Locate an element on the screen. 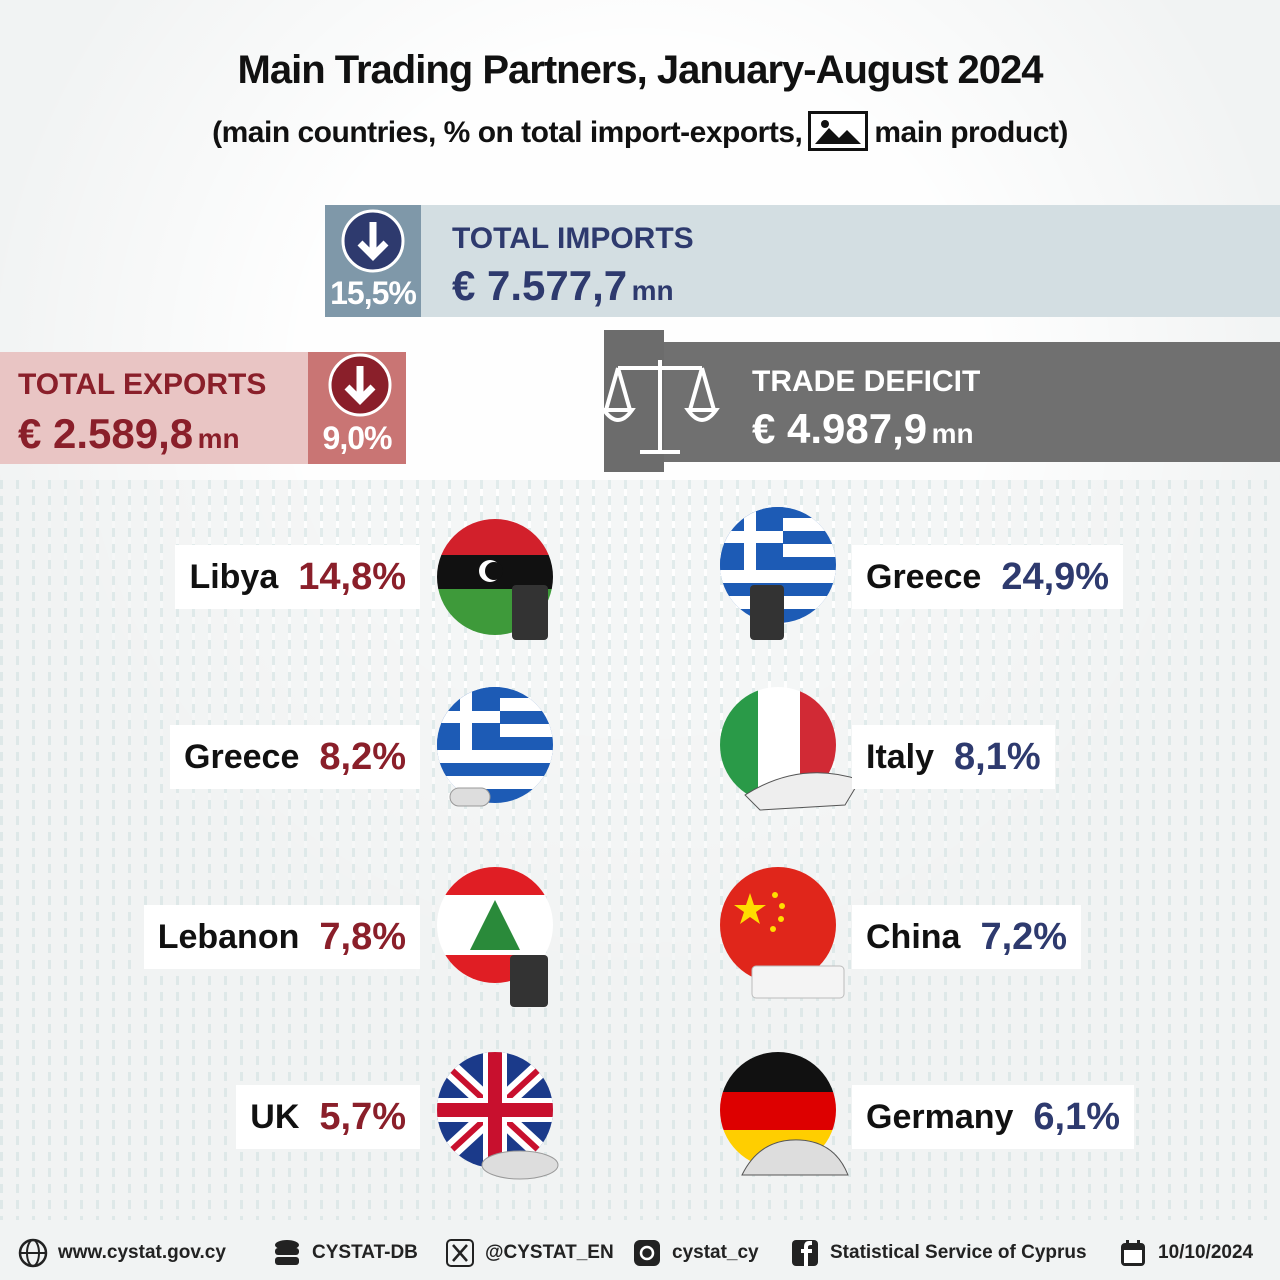 The width and height of the screenshot is (1280, 1280). value: € 4.987,9 is located at coordinates (840, 428).